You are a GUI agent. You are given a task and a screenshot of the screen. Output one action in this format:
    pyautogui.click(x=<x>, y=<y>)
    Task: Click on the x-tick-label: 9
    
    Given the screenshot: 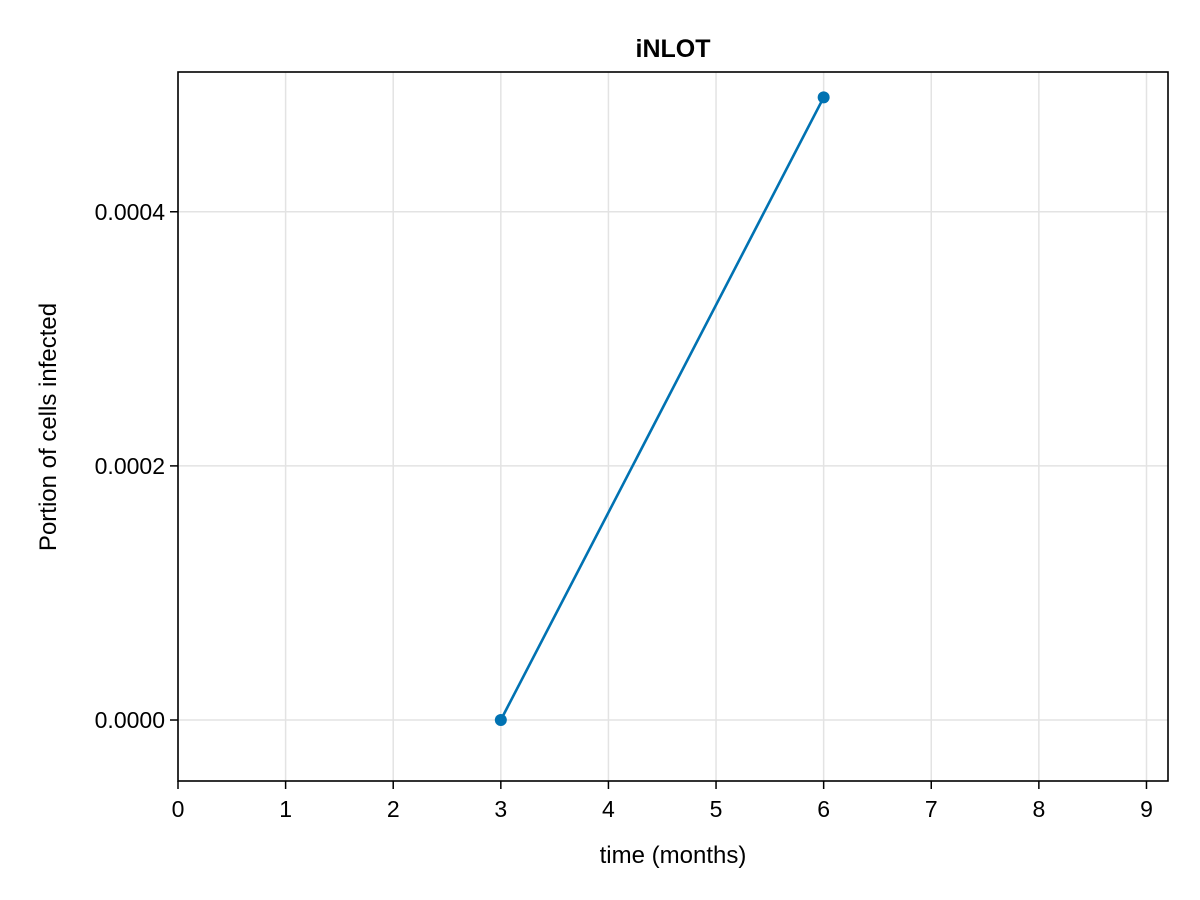 What is the action you would take?
    pyautogui.click(x=1146, y=809)
    